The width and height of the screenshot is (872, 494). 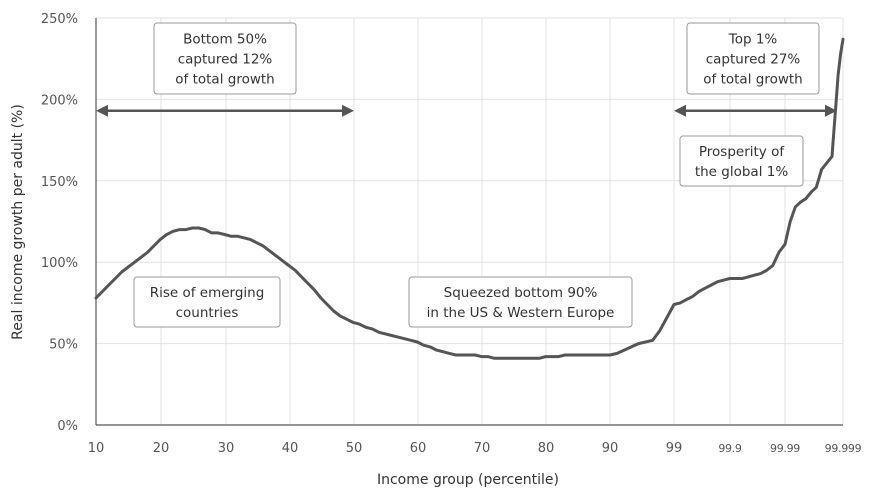 What do you see at coordinates (67, 426) in the screenshot?
I see `y-tick-label: 0%` at bounding box center [67, 426].